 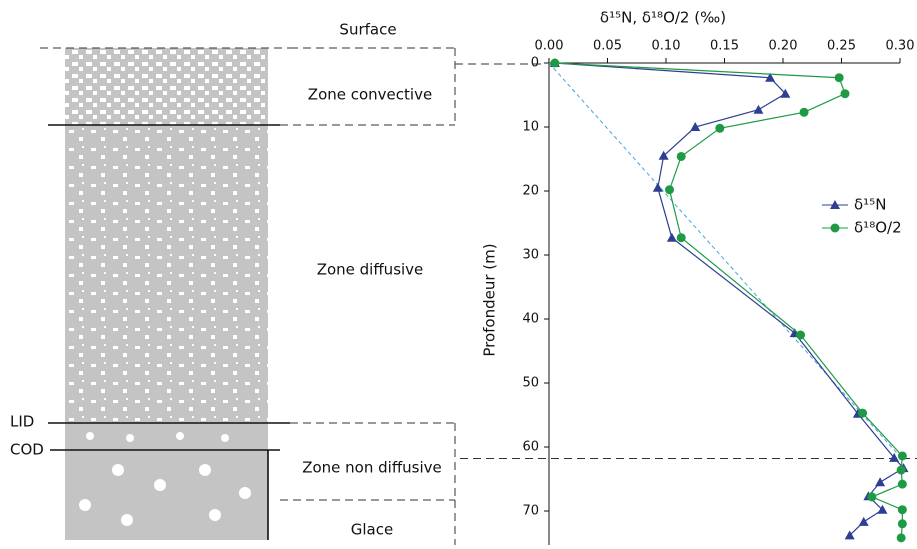 I want to click on y-tick-label: 0, so click(x=535, y=63).